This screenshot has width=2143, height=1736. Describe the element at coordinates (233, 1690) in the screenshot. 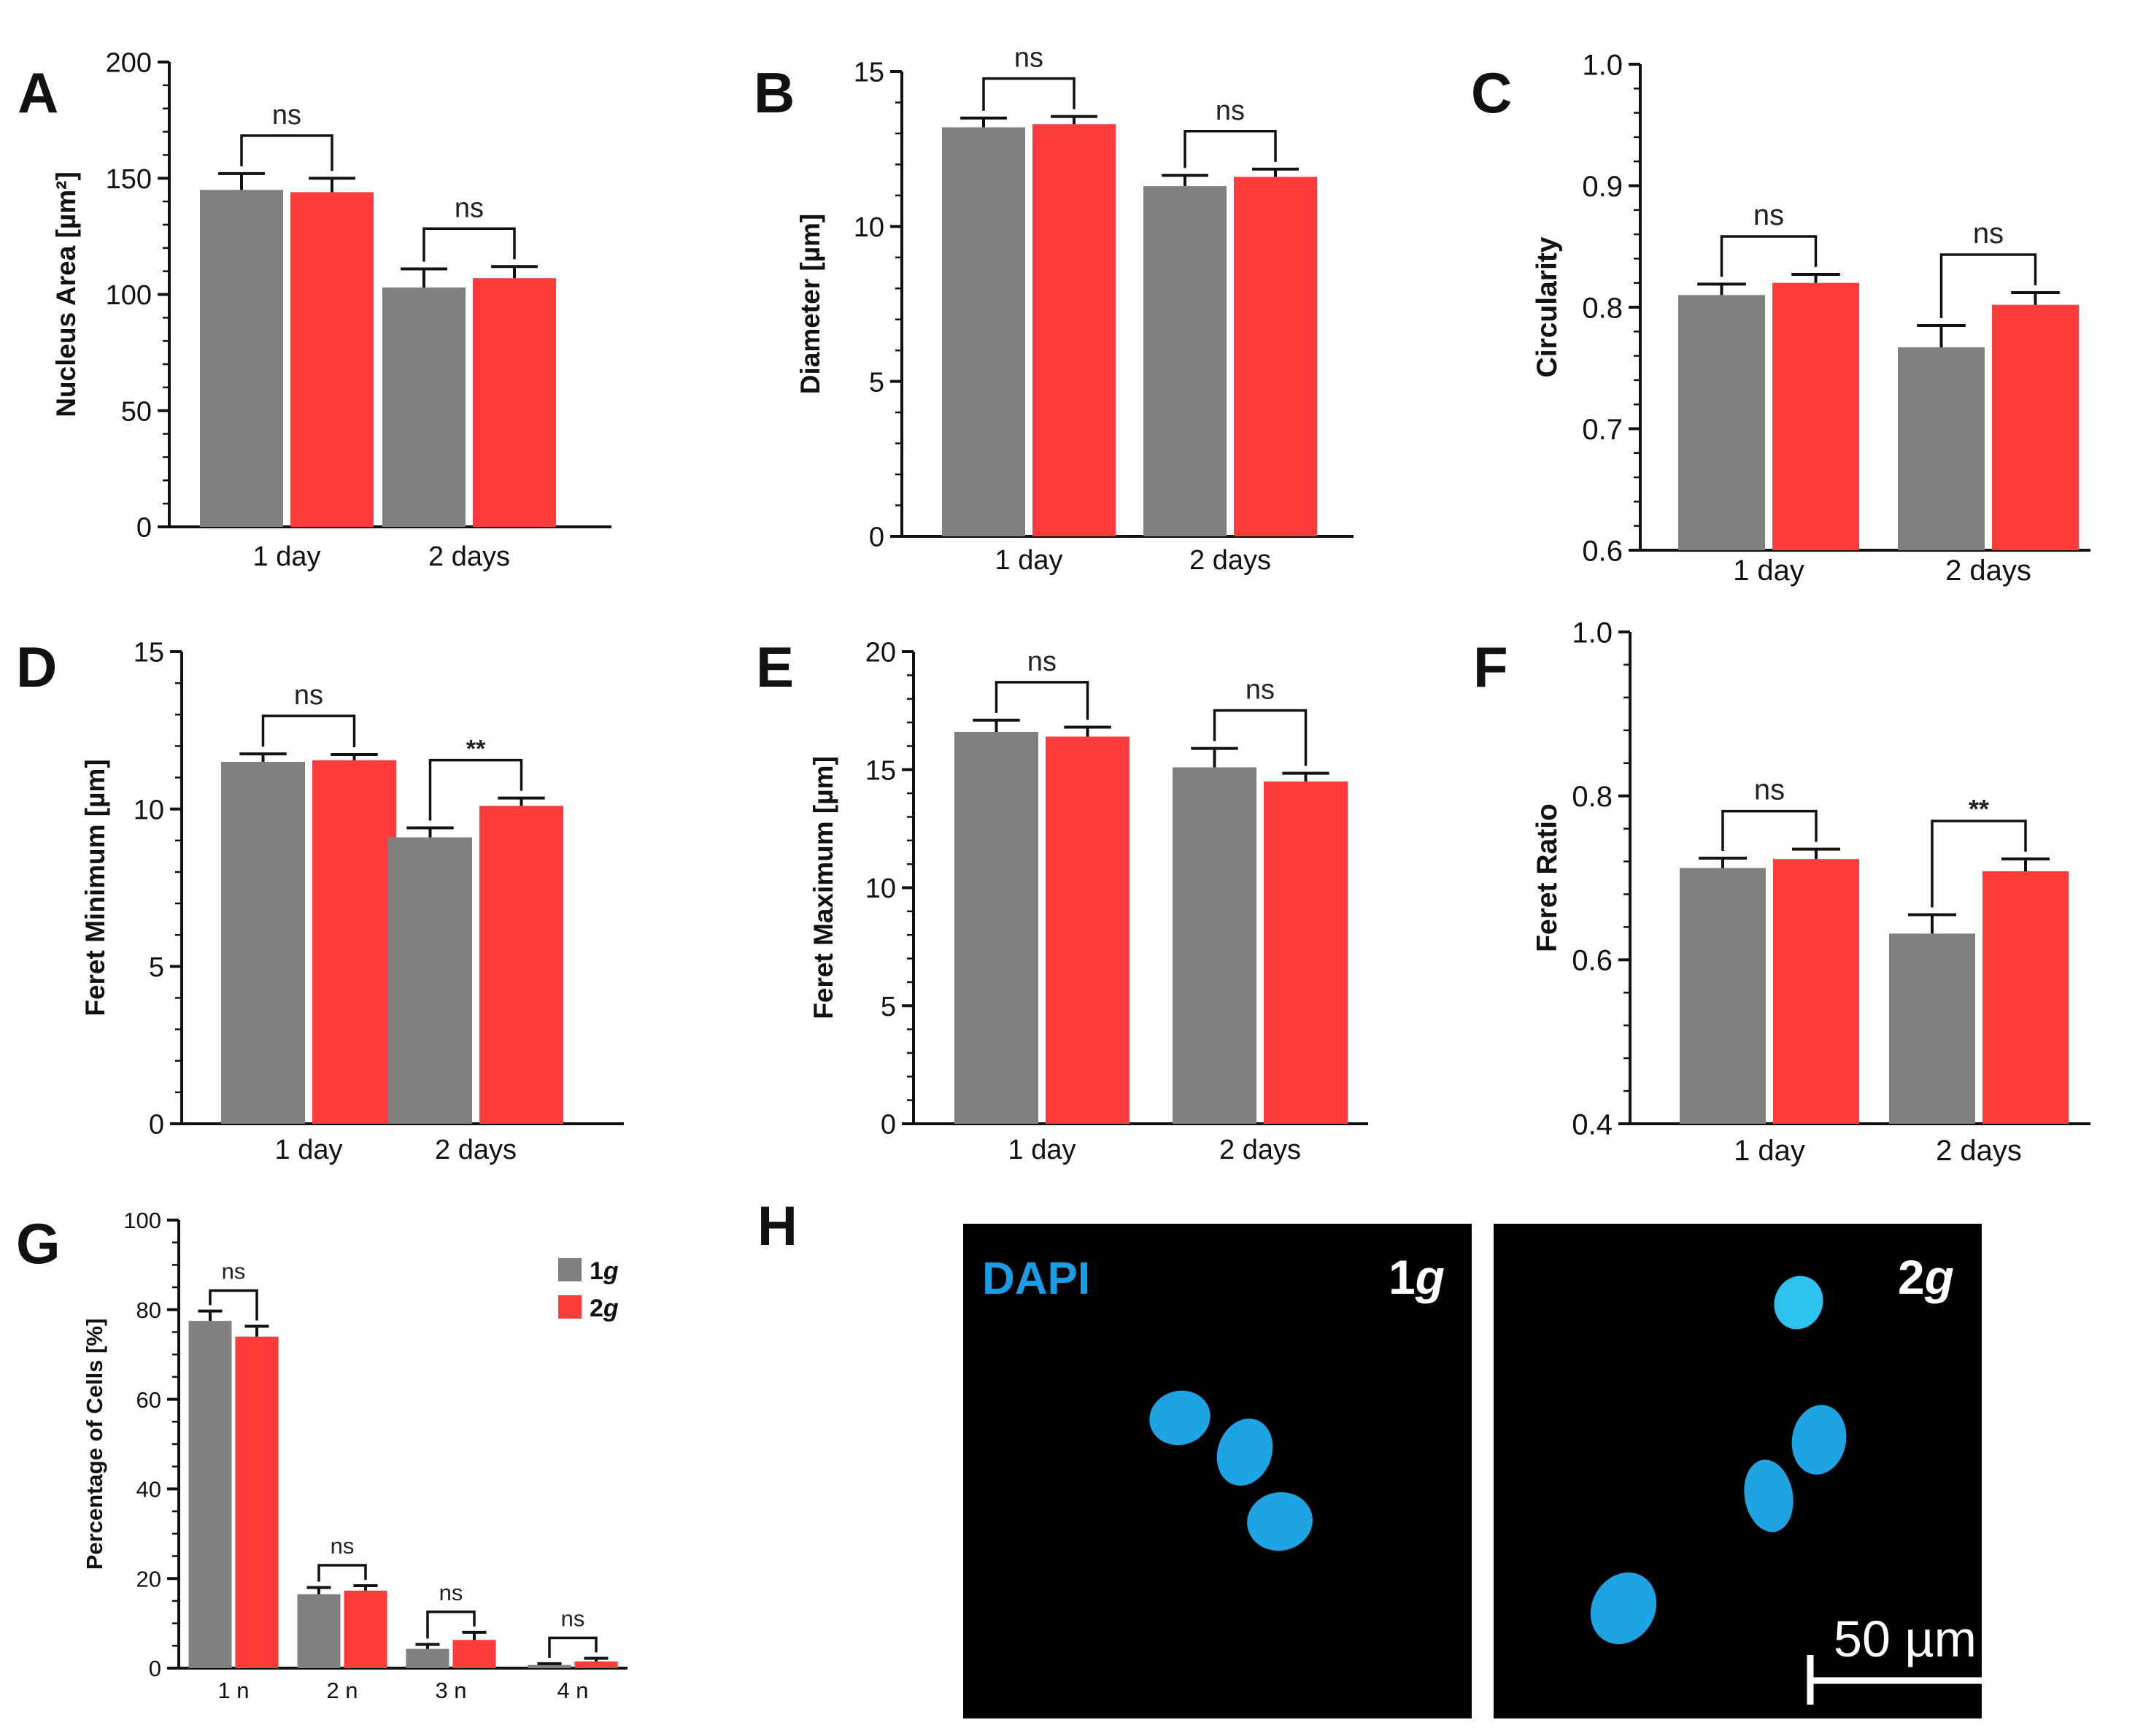

I see `category-label: 1 n` at that location.